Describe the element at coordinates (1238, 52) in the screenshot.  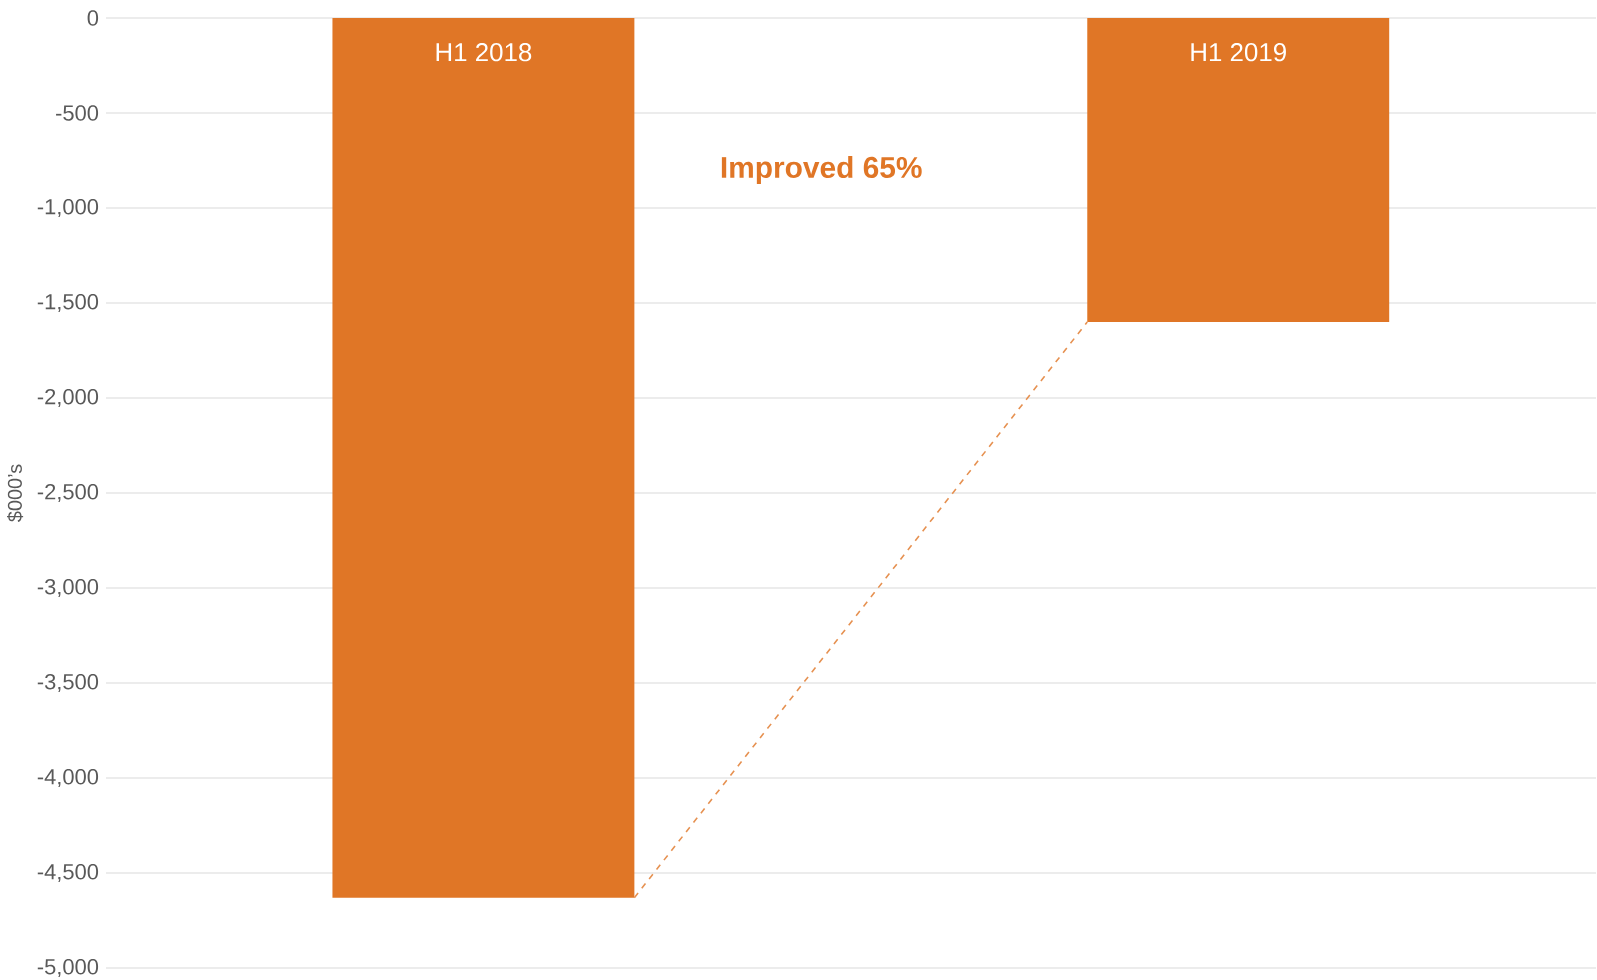
I see `x-tick-label: H1 2019` at that location.